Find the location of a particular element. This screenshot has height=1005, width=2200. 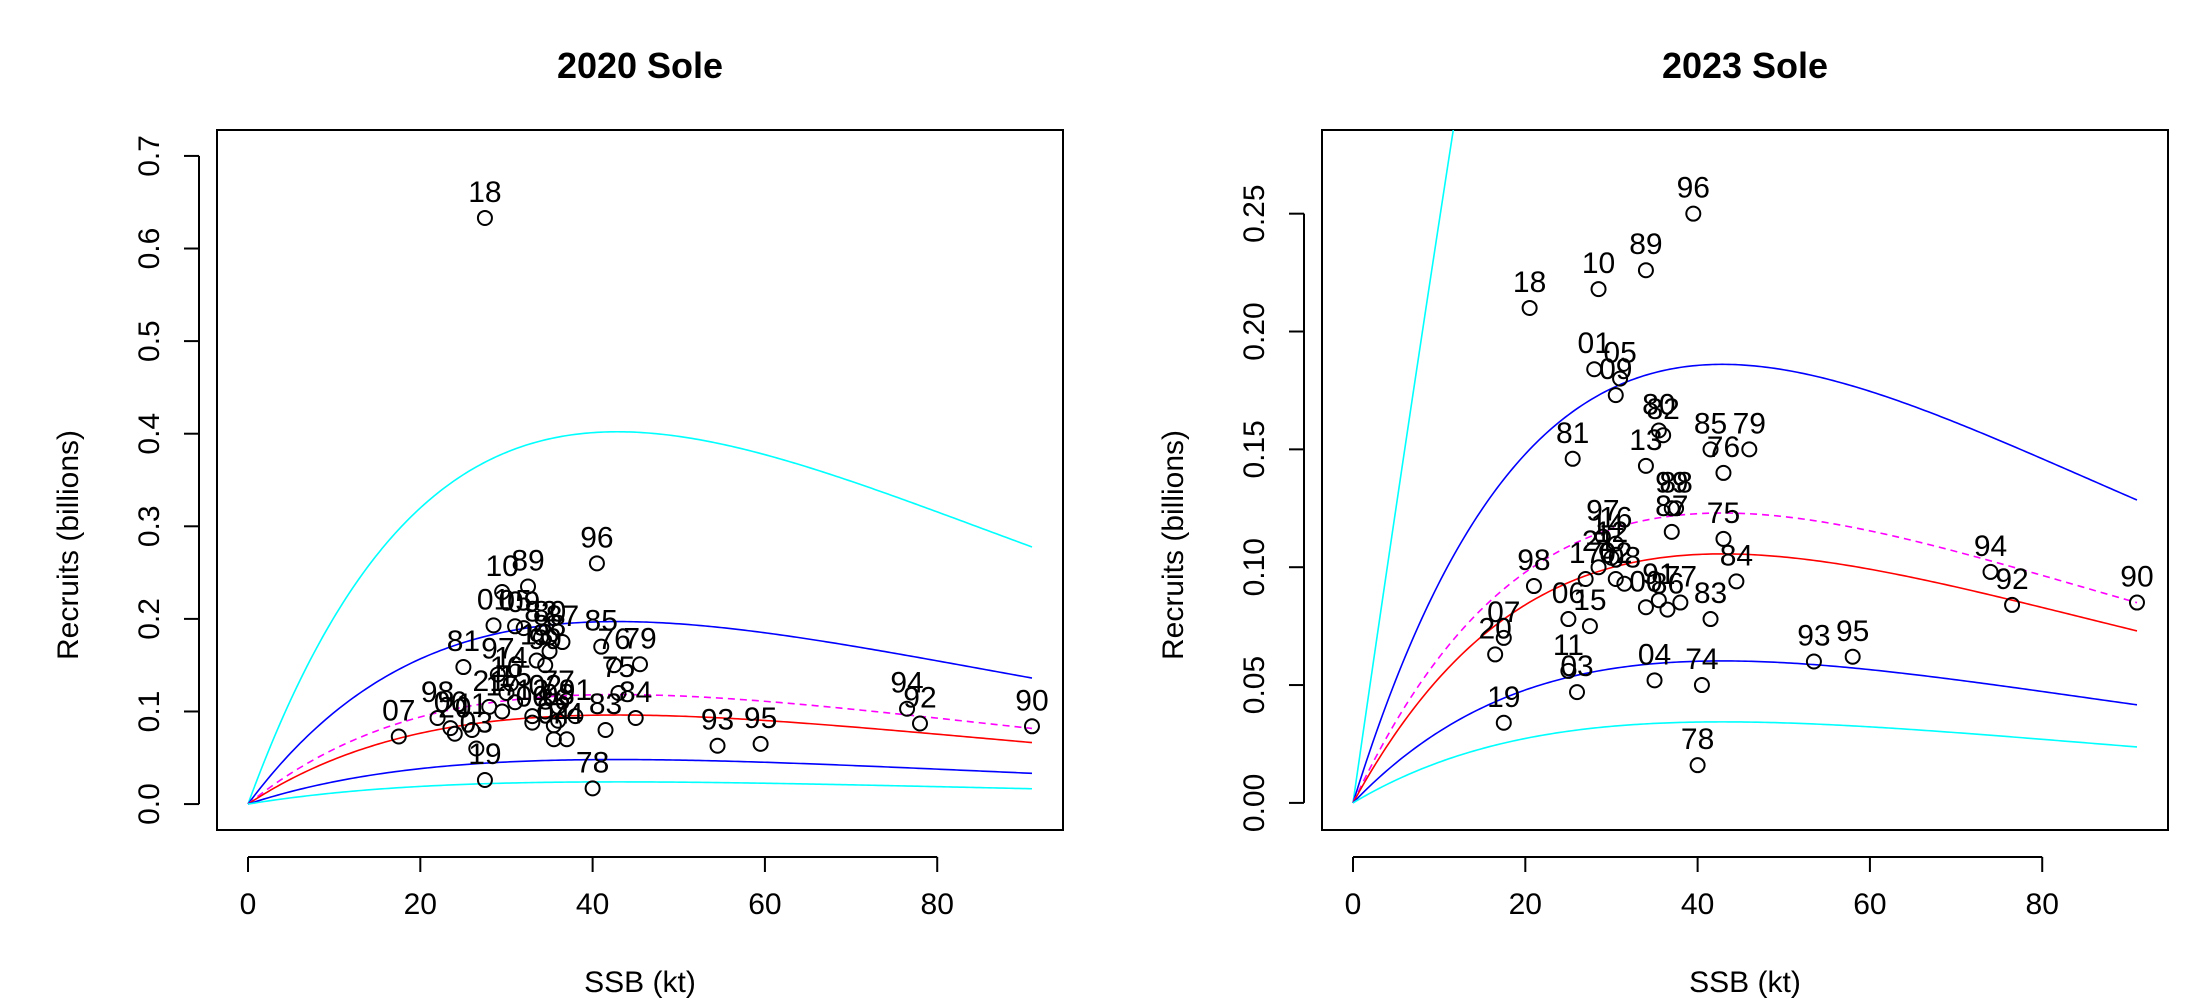

point-label: 09 is located at coordinates (523, 602).